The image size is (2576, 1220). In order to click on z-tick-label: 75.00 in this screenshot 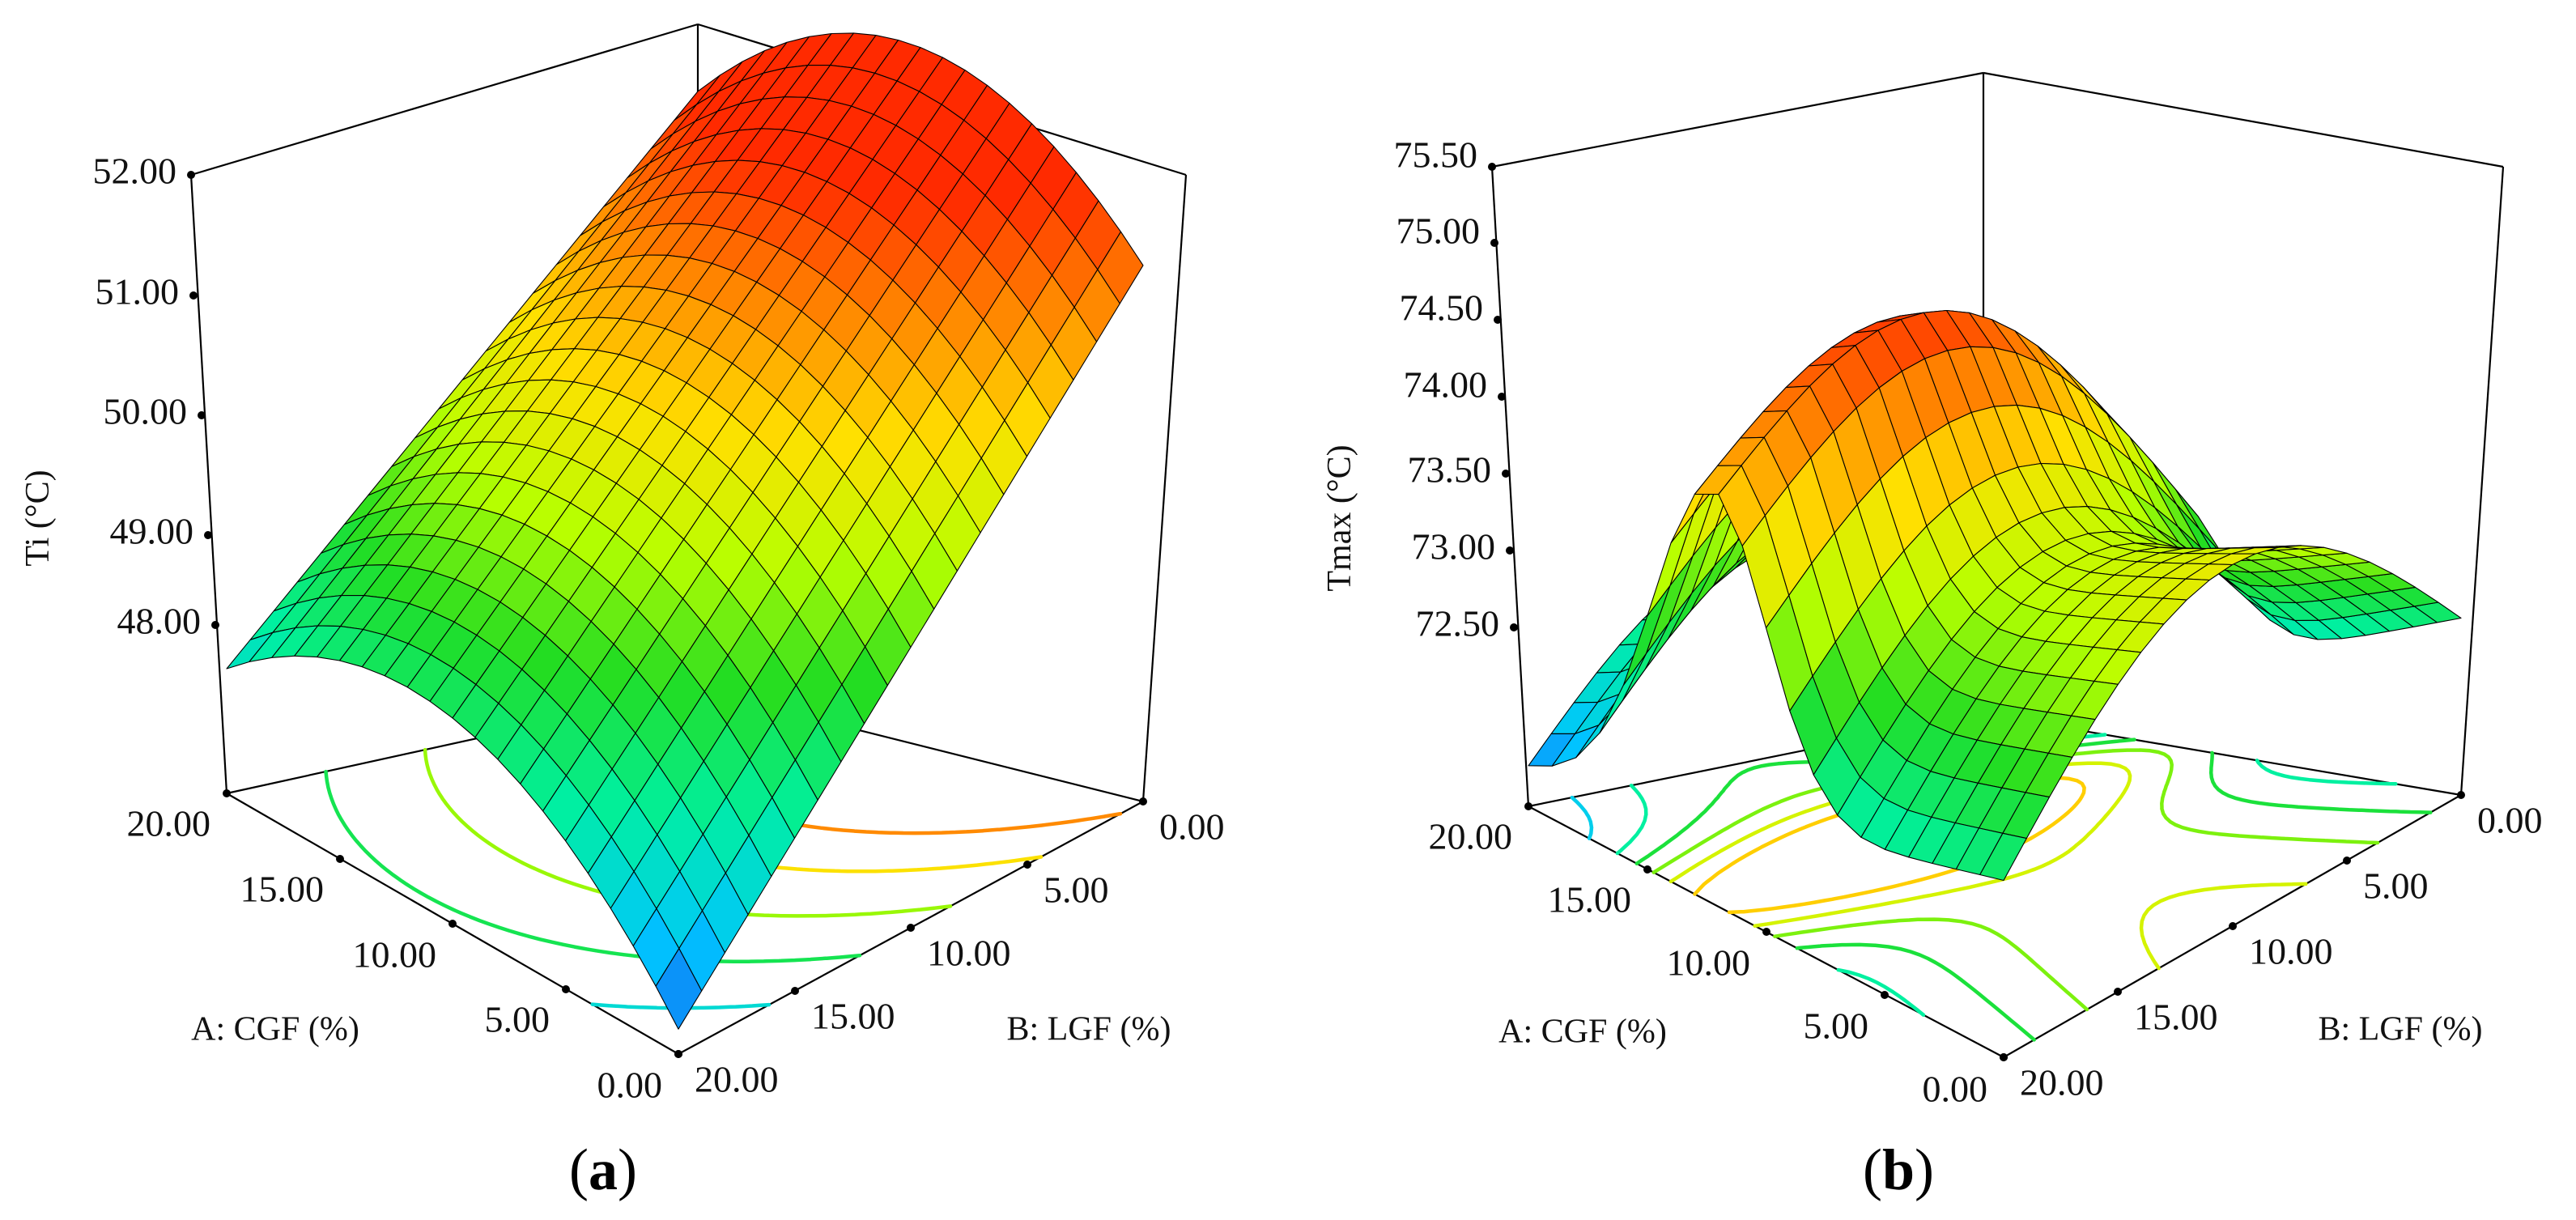, I will do `click(1438, 231)`.